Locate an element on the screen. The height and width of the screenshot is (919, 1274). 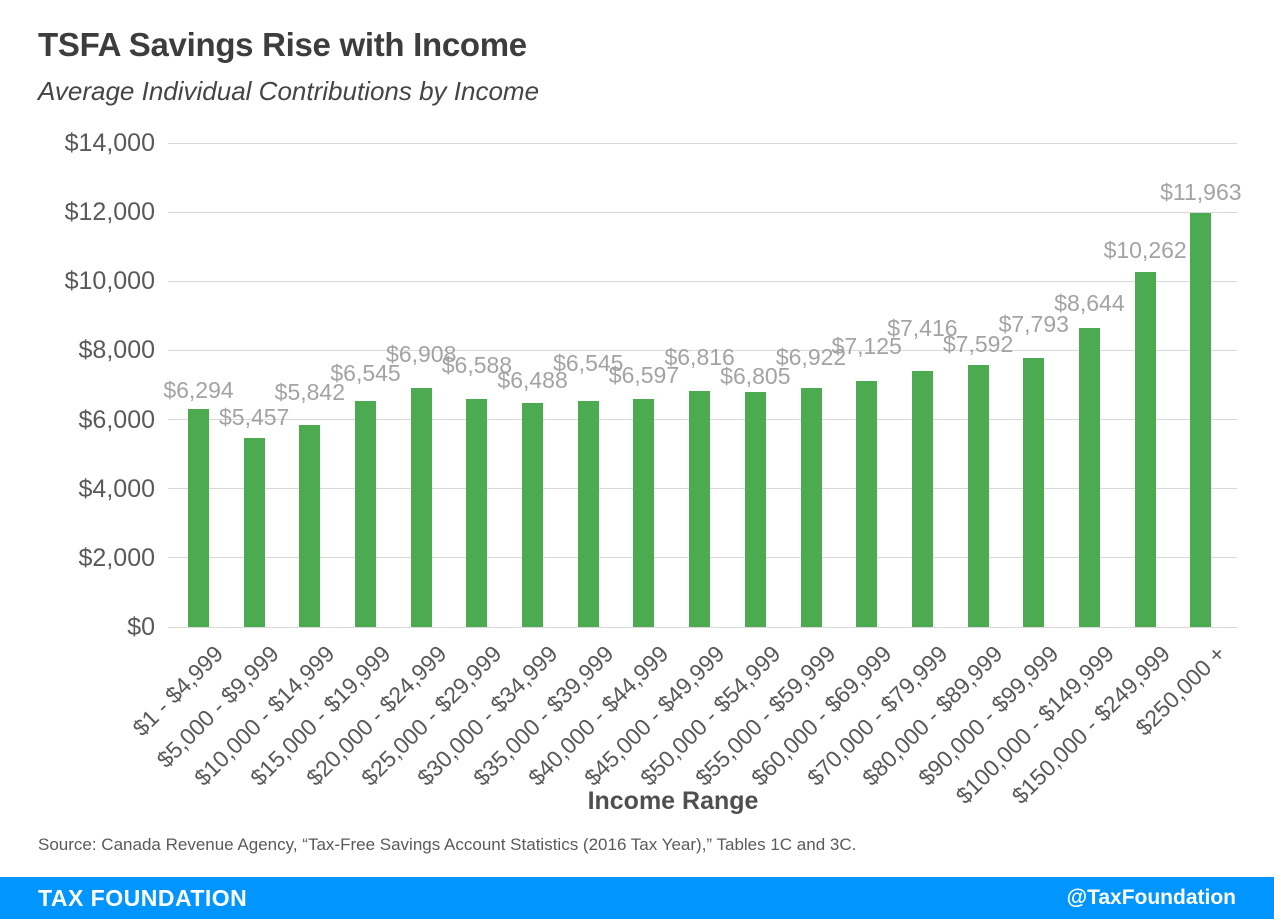
x-axis-title: Income Range is located at coordinates (673, 801).